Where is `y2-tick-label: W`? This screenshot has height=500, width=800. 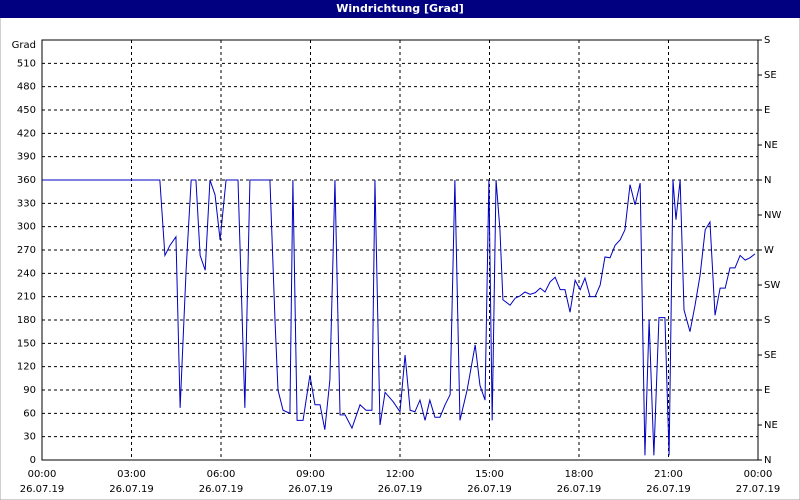 y2-tick-label: W is located at coordinates (769, 250).